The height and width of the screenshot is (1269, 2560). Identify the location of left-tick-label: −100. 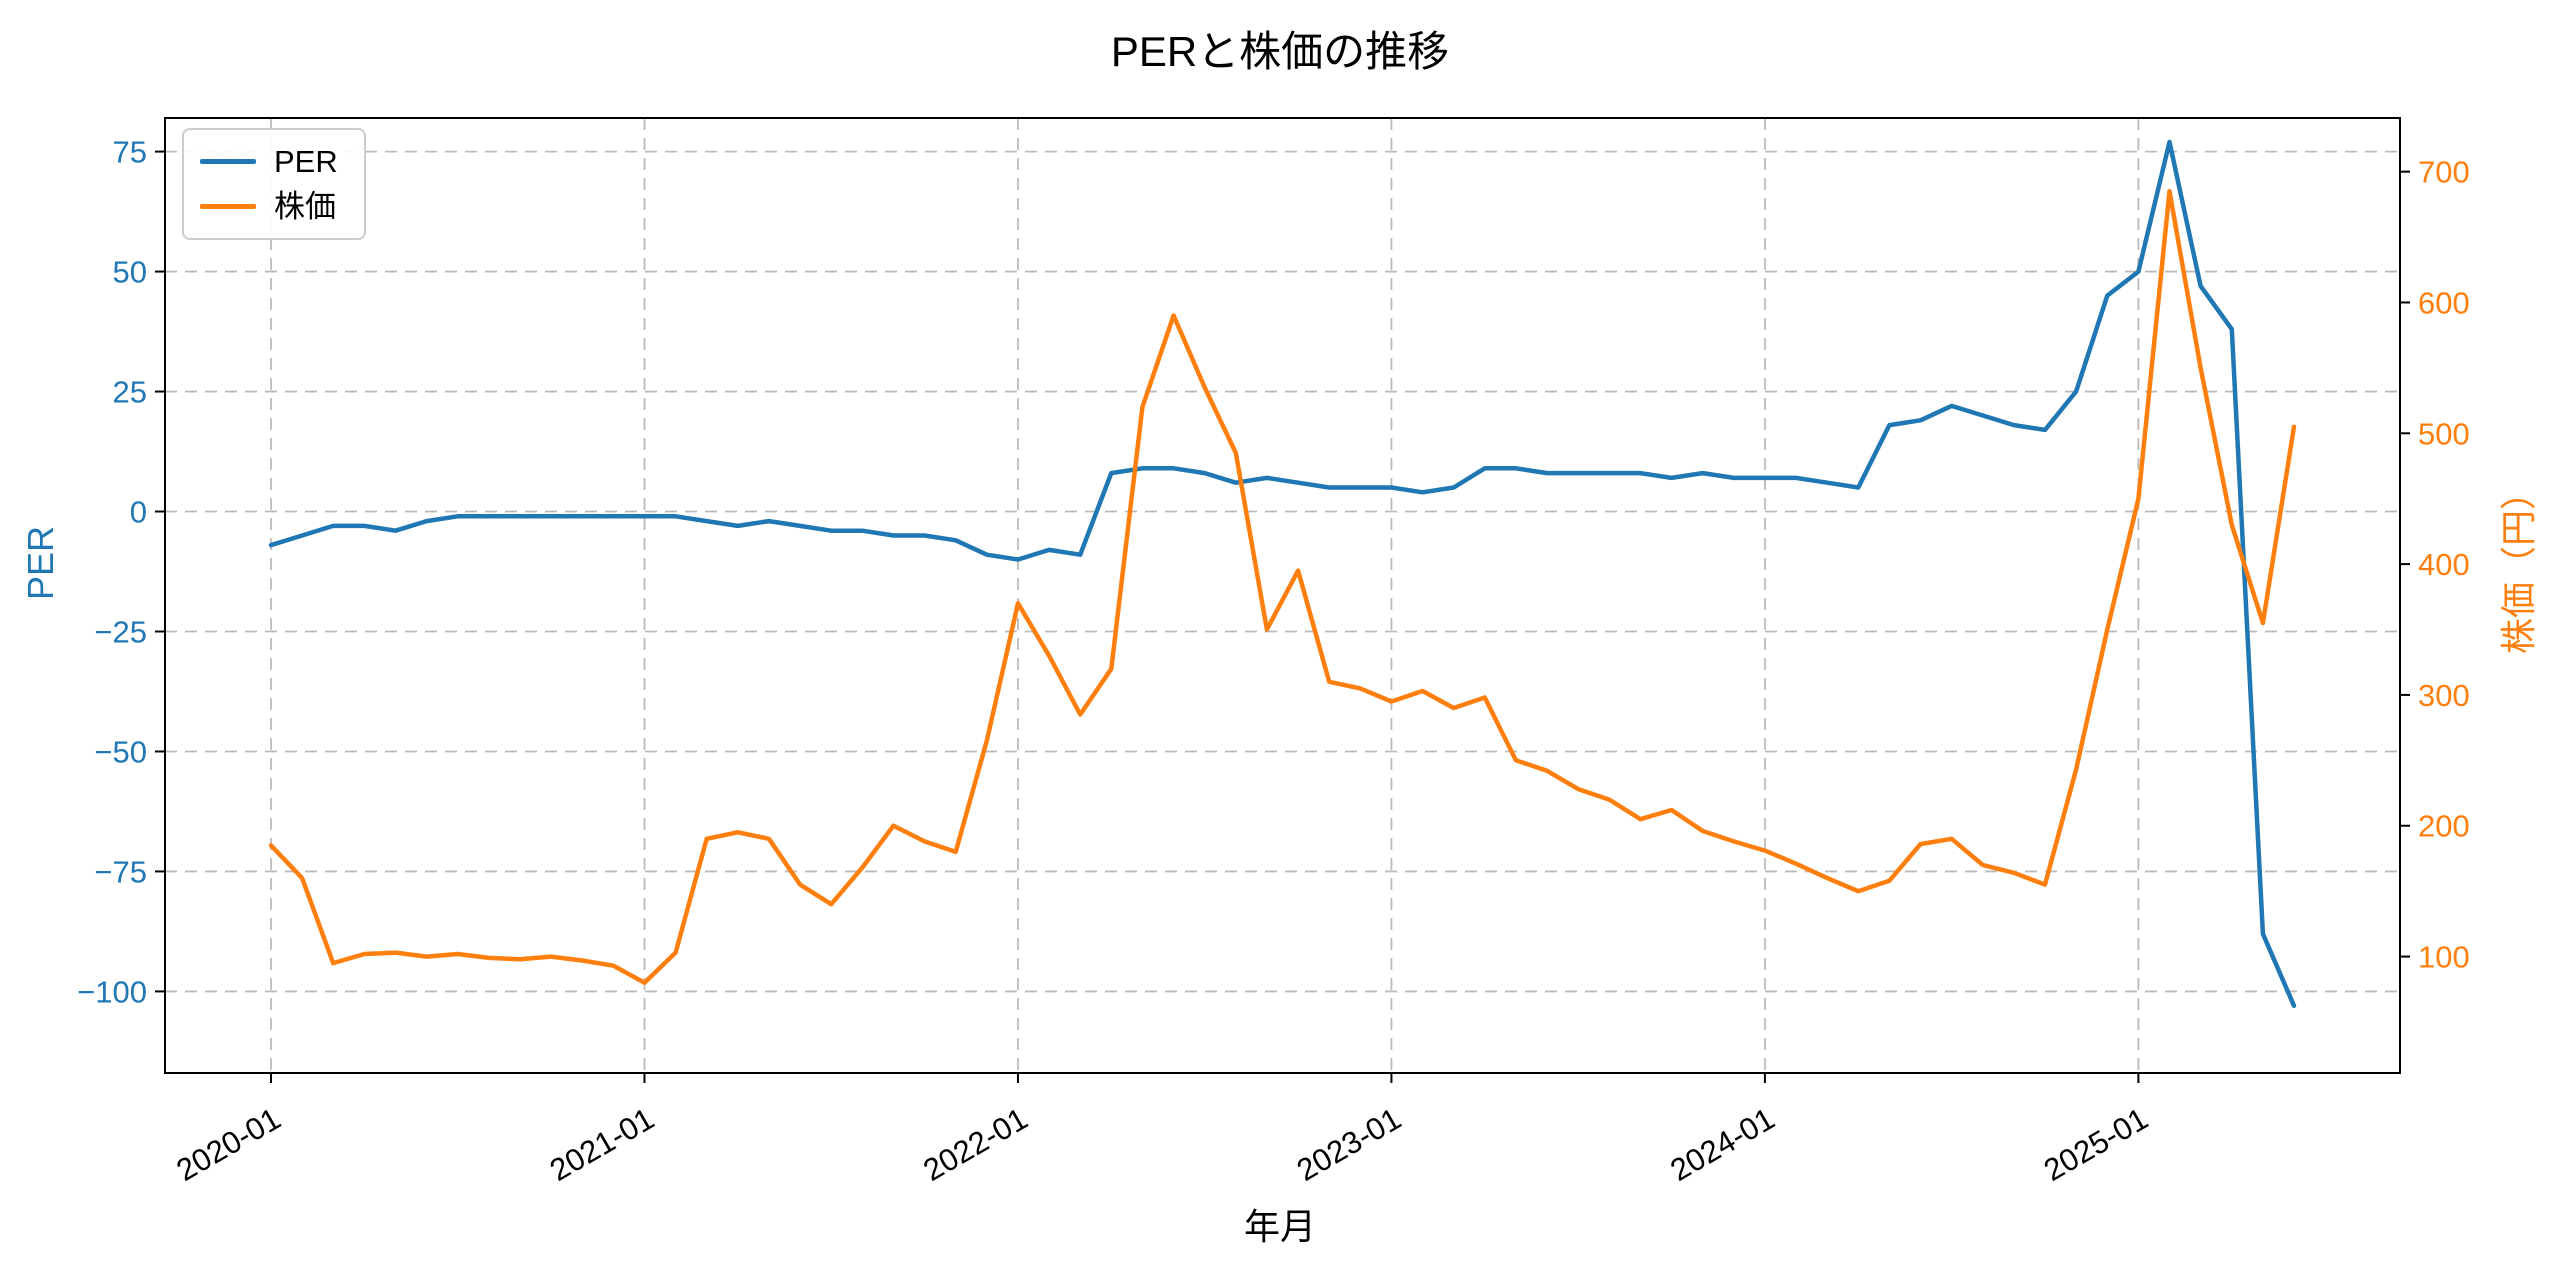
(112, 991).